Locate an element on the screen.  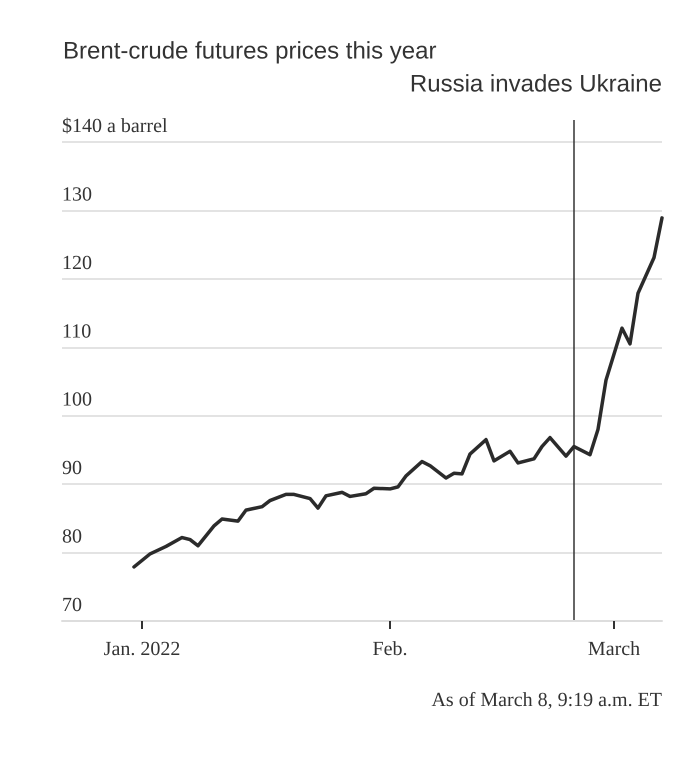
y-tick-label: 120 is located at coordinates (77, 263).